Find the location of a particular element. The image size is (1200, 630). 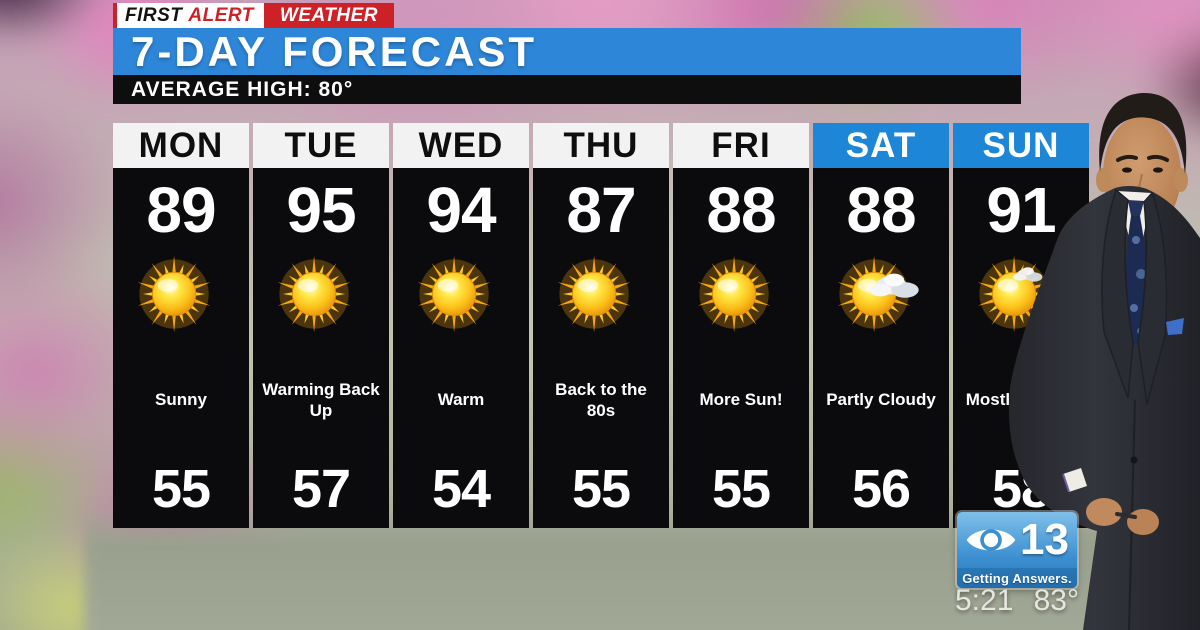

first-alert-weather-banner: FIRST ALERT WEATHER is located at coordinates (254, 15).